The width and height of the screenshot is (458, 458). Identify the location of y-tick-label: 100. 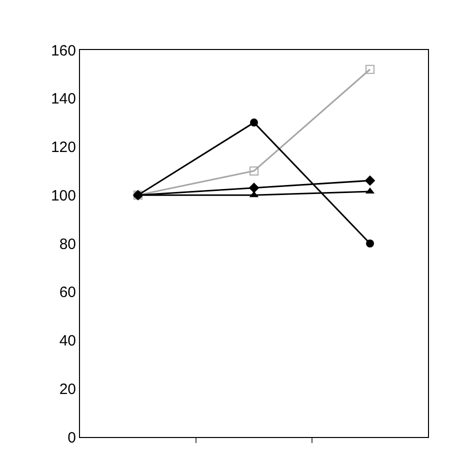
(63, 195).